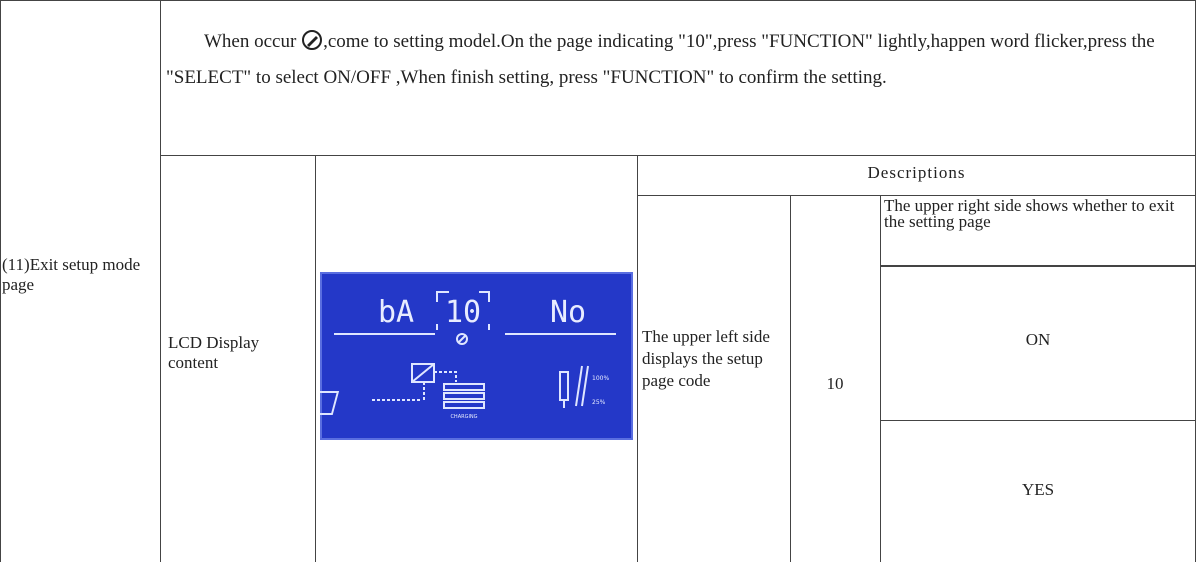 This screenshot has height=562, width=1196. Describe the element at coordinates (476, 356) in the screenshot. I see `lcd-display: bA 10 No 100% 25% CHARGING` at that location.